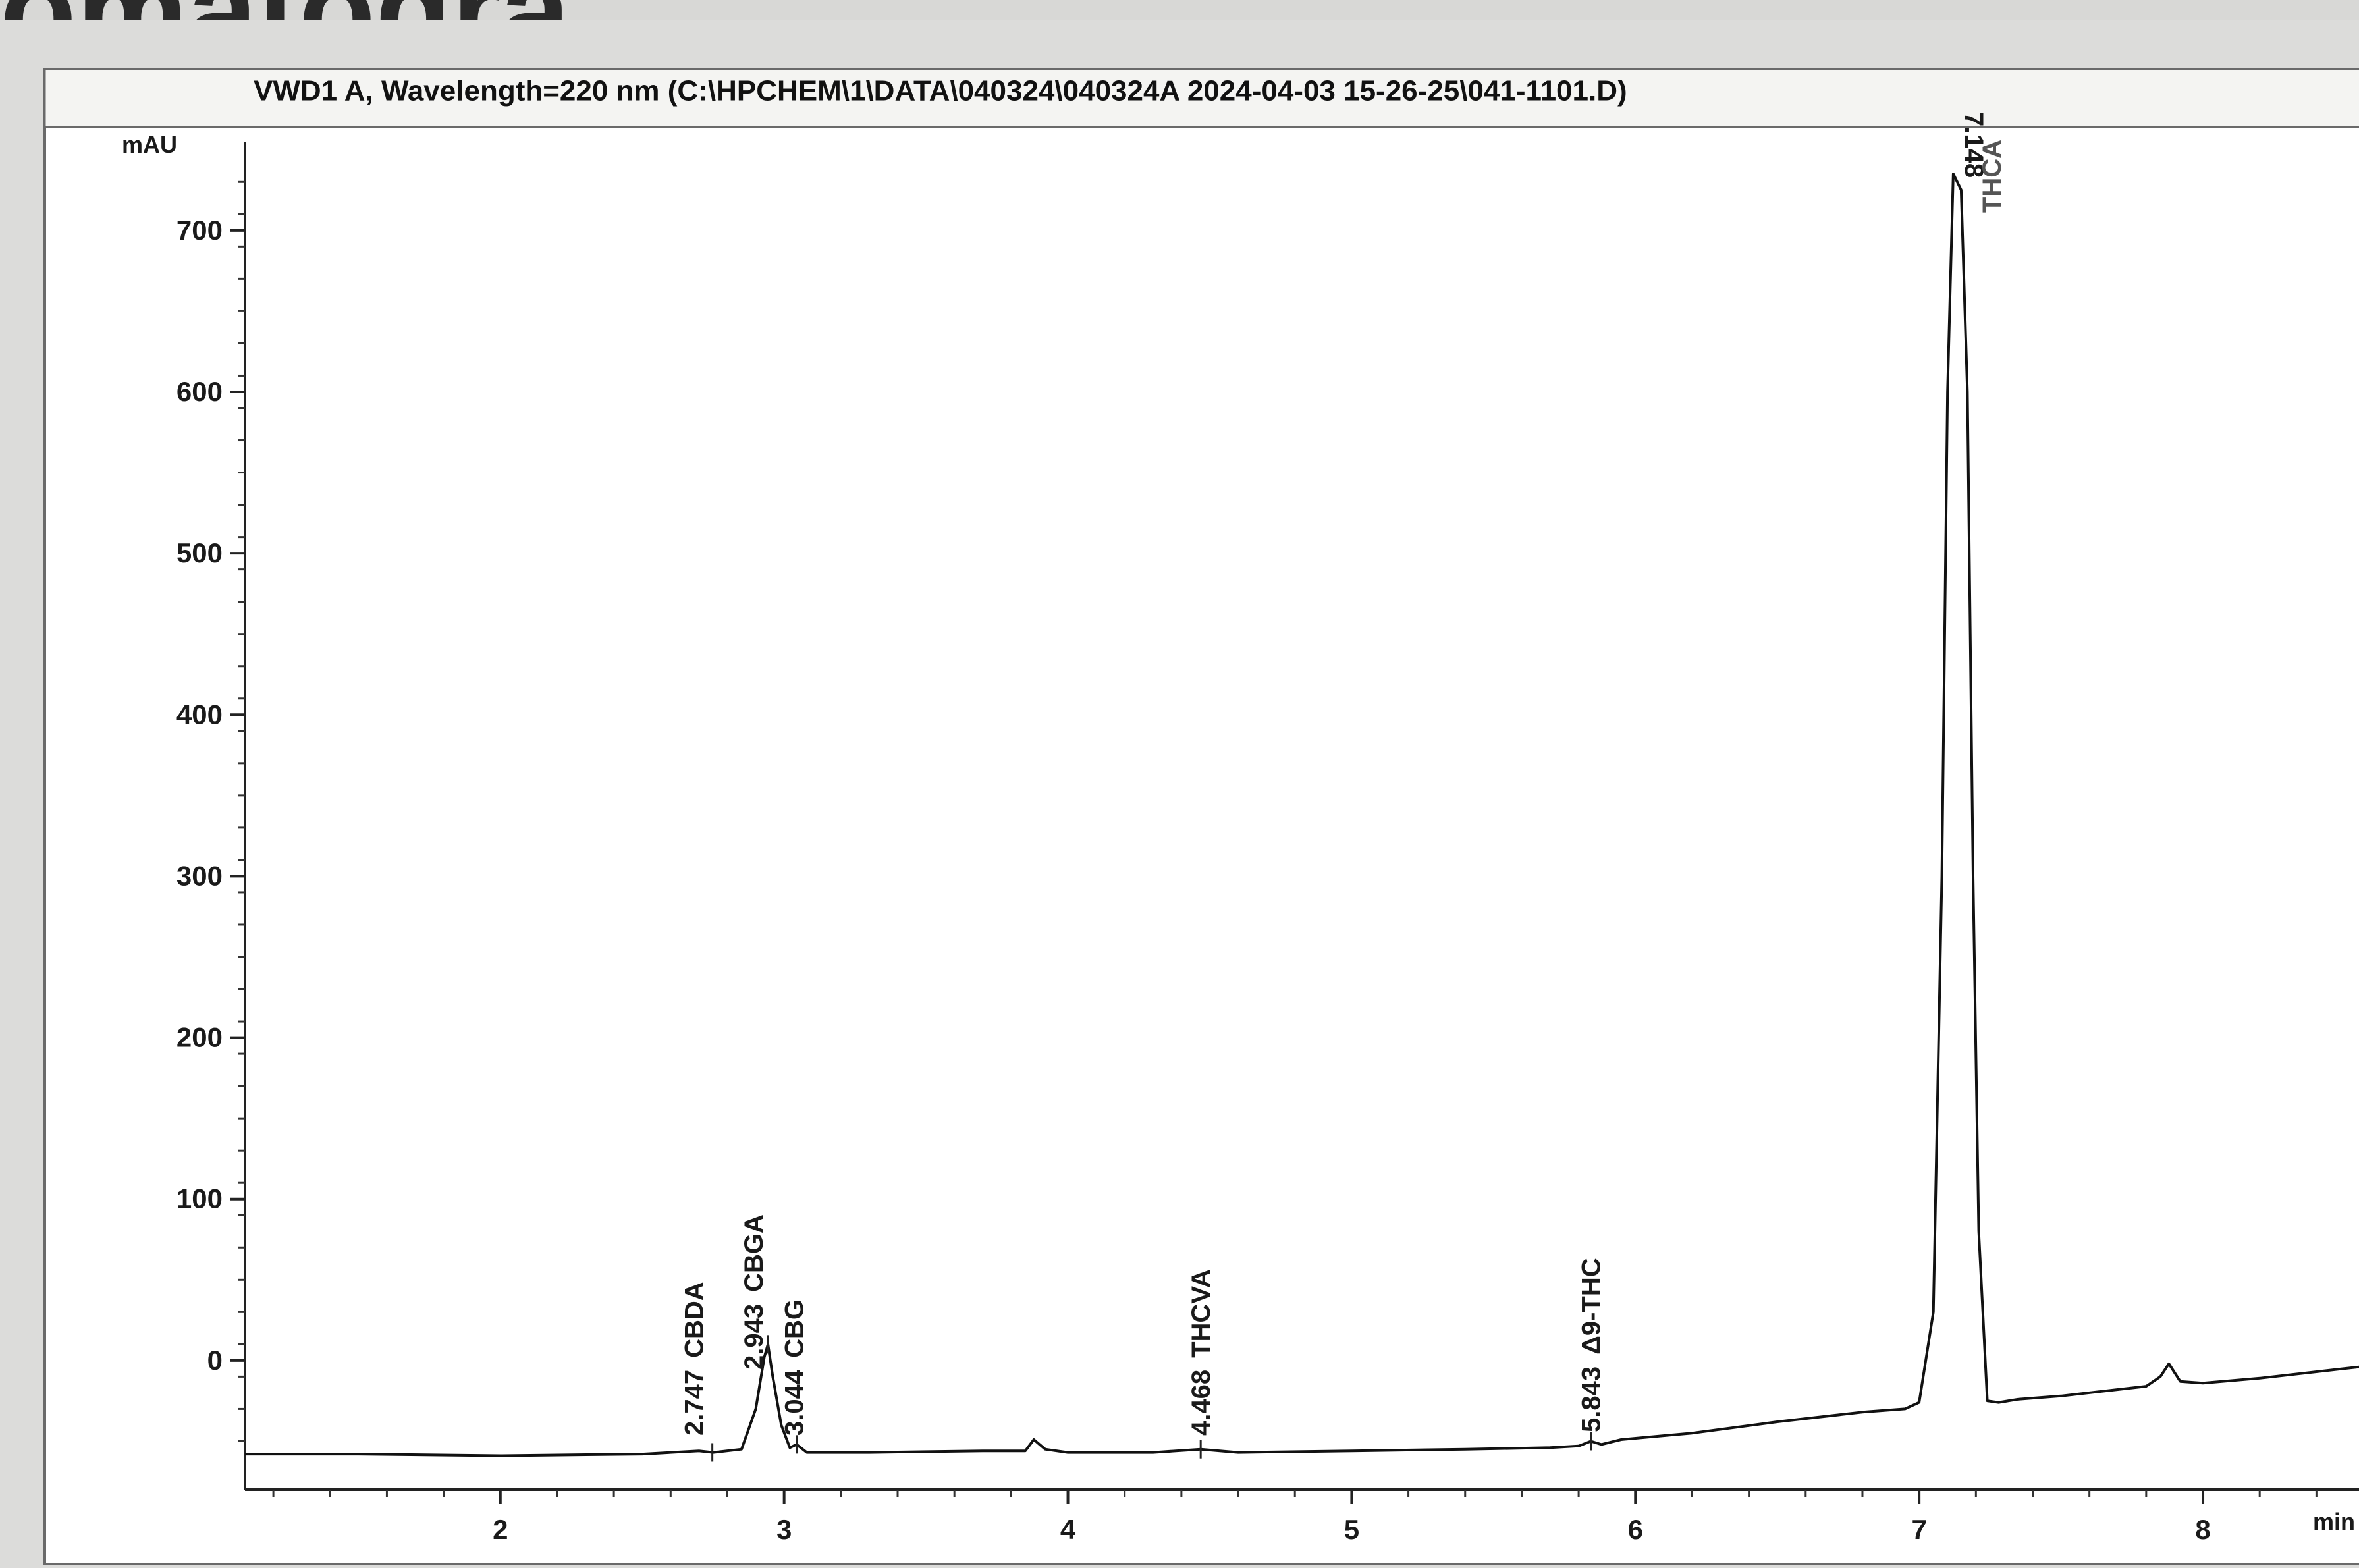 The height and width of the screenshot is (1568, 2359). Describe the element at coordinates (794, 1367) in the screenshot. I see `peak-label: 3.044 CBG` at that location.